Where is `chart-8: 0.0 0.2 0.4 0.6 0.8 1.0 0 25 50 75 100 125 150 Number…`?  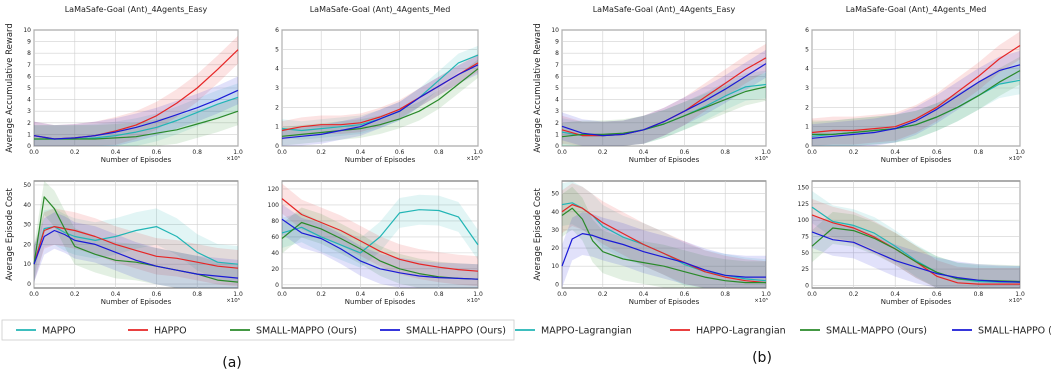
chart-8: 0.0 0.2 0.4 0.6 0.8 1.0 0 25 50 75 100 125 150 Number… is located at coordinates (911, 243).